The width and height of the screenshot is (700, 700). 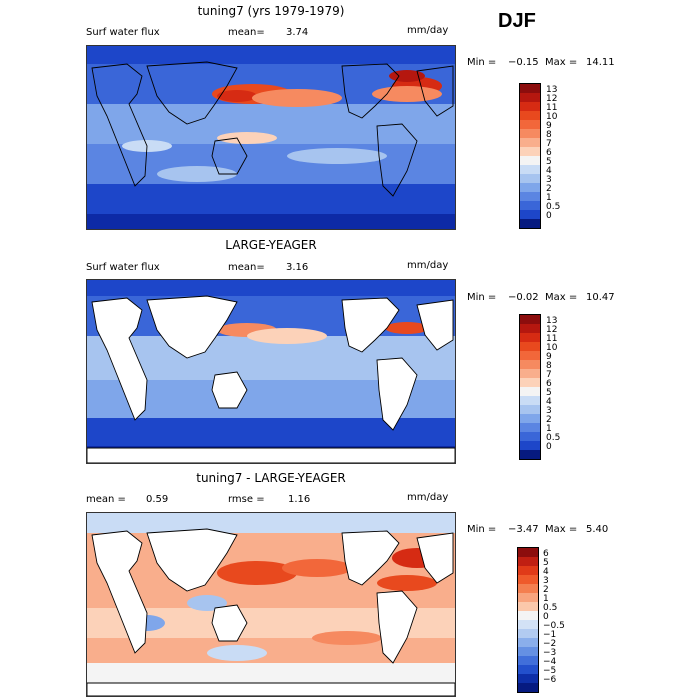 What do you see at coordinates (550, 662) in the screenshot?
I see `colorbar-tick: −4` at bounding box center [550, 662].